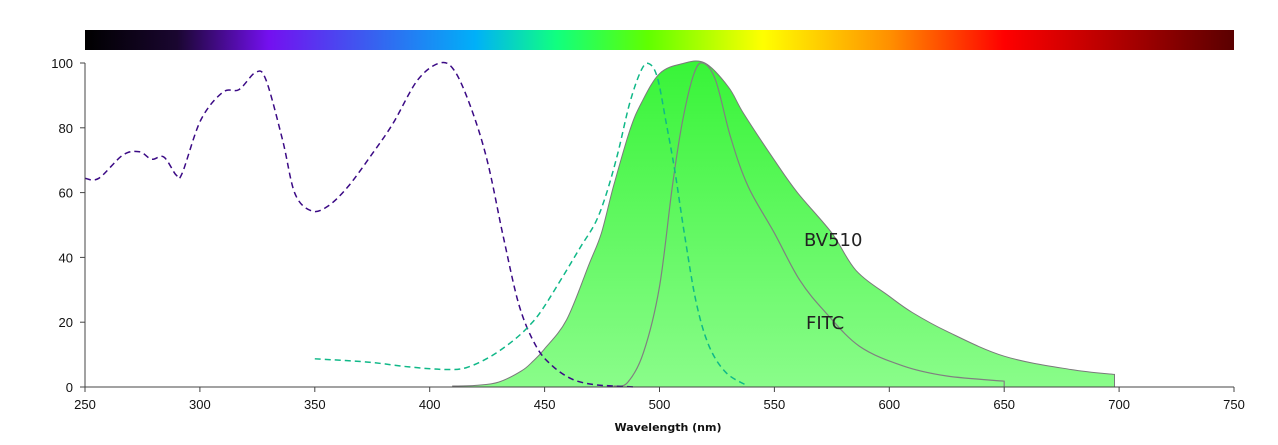 The width and height of the screenshot is (1278, 445). What do you see at coordinates (200, 404) in the screenshot?
I see `x-tick-label: 300` at bounding box center [200, 404].